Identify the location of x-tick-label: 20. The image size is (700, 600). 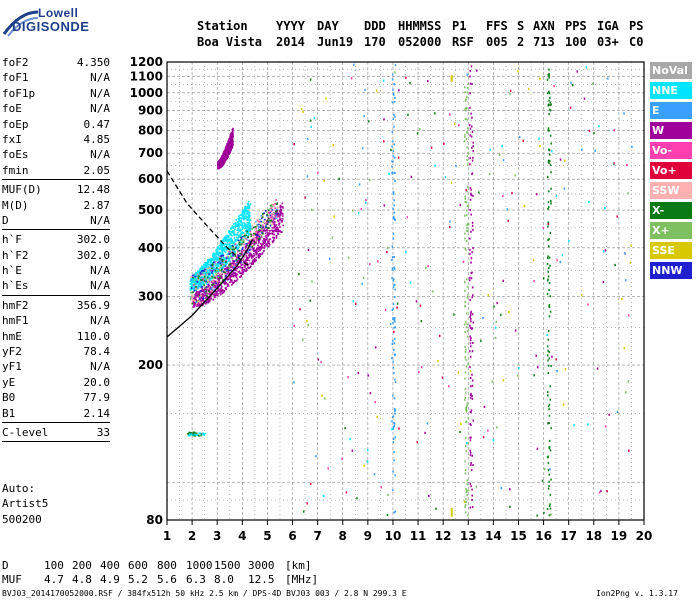
(644, 536).